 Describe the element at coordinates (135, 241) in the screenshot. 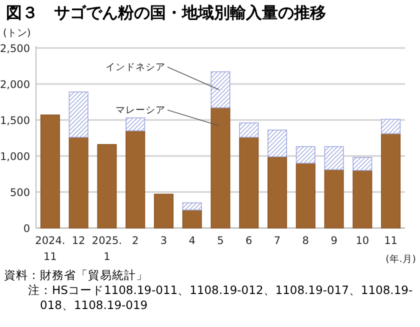

I see `x-tick-label: 2` at that location.